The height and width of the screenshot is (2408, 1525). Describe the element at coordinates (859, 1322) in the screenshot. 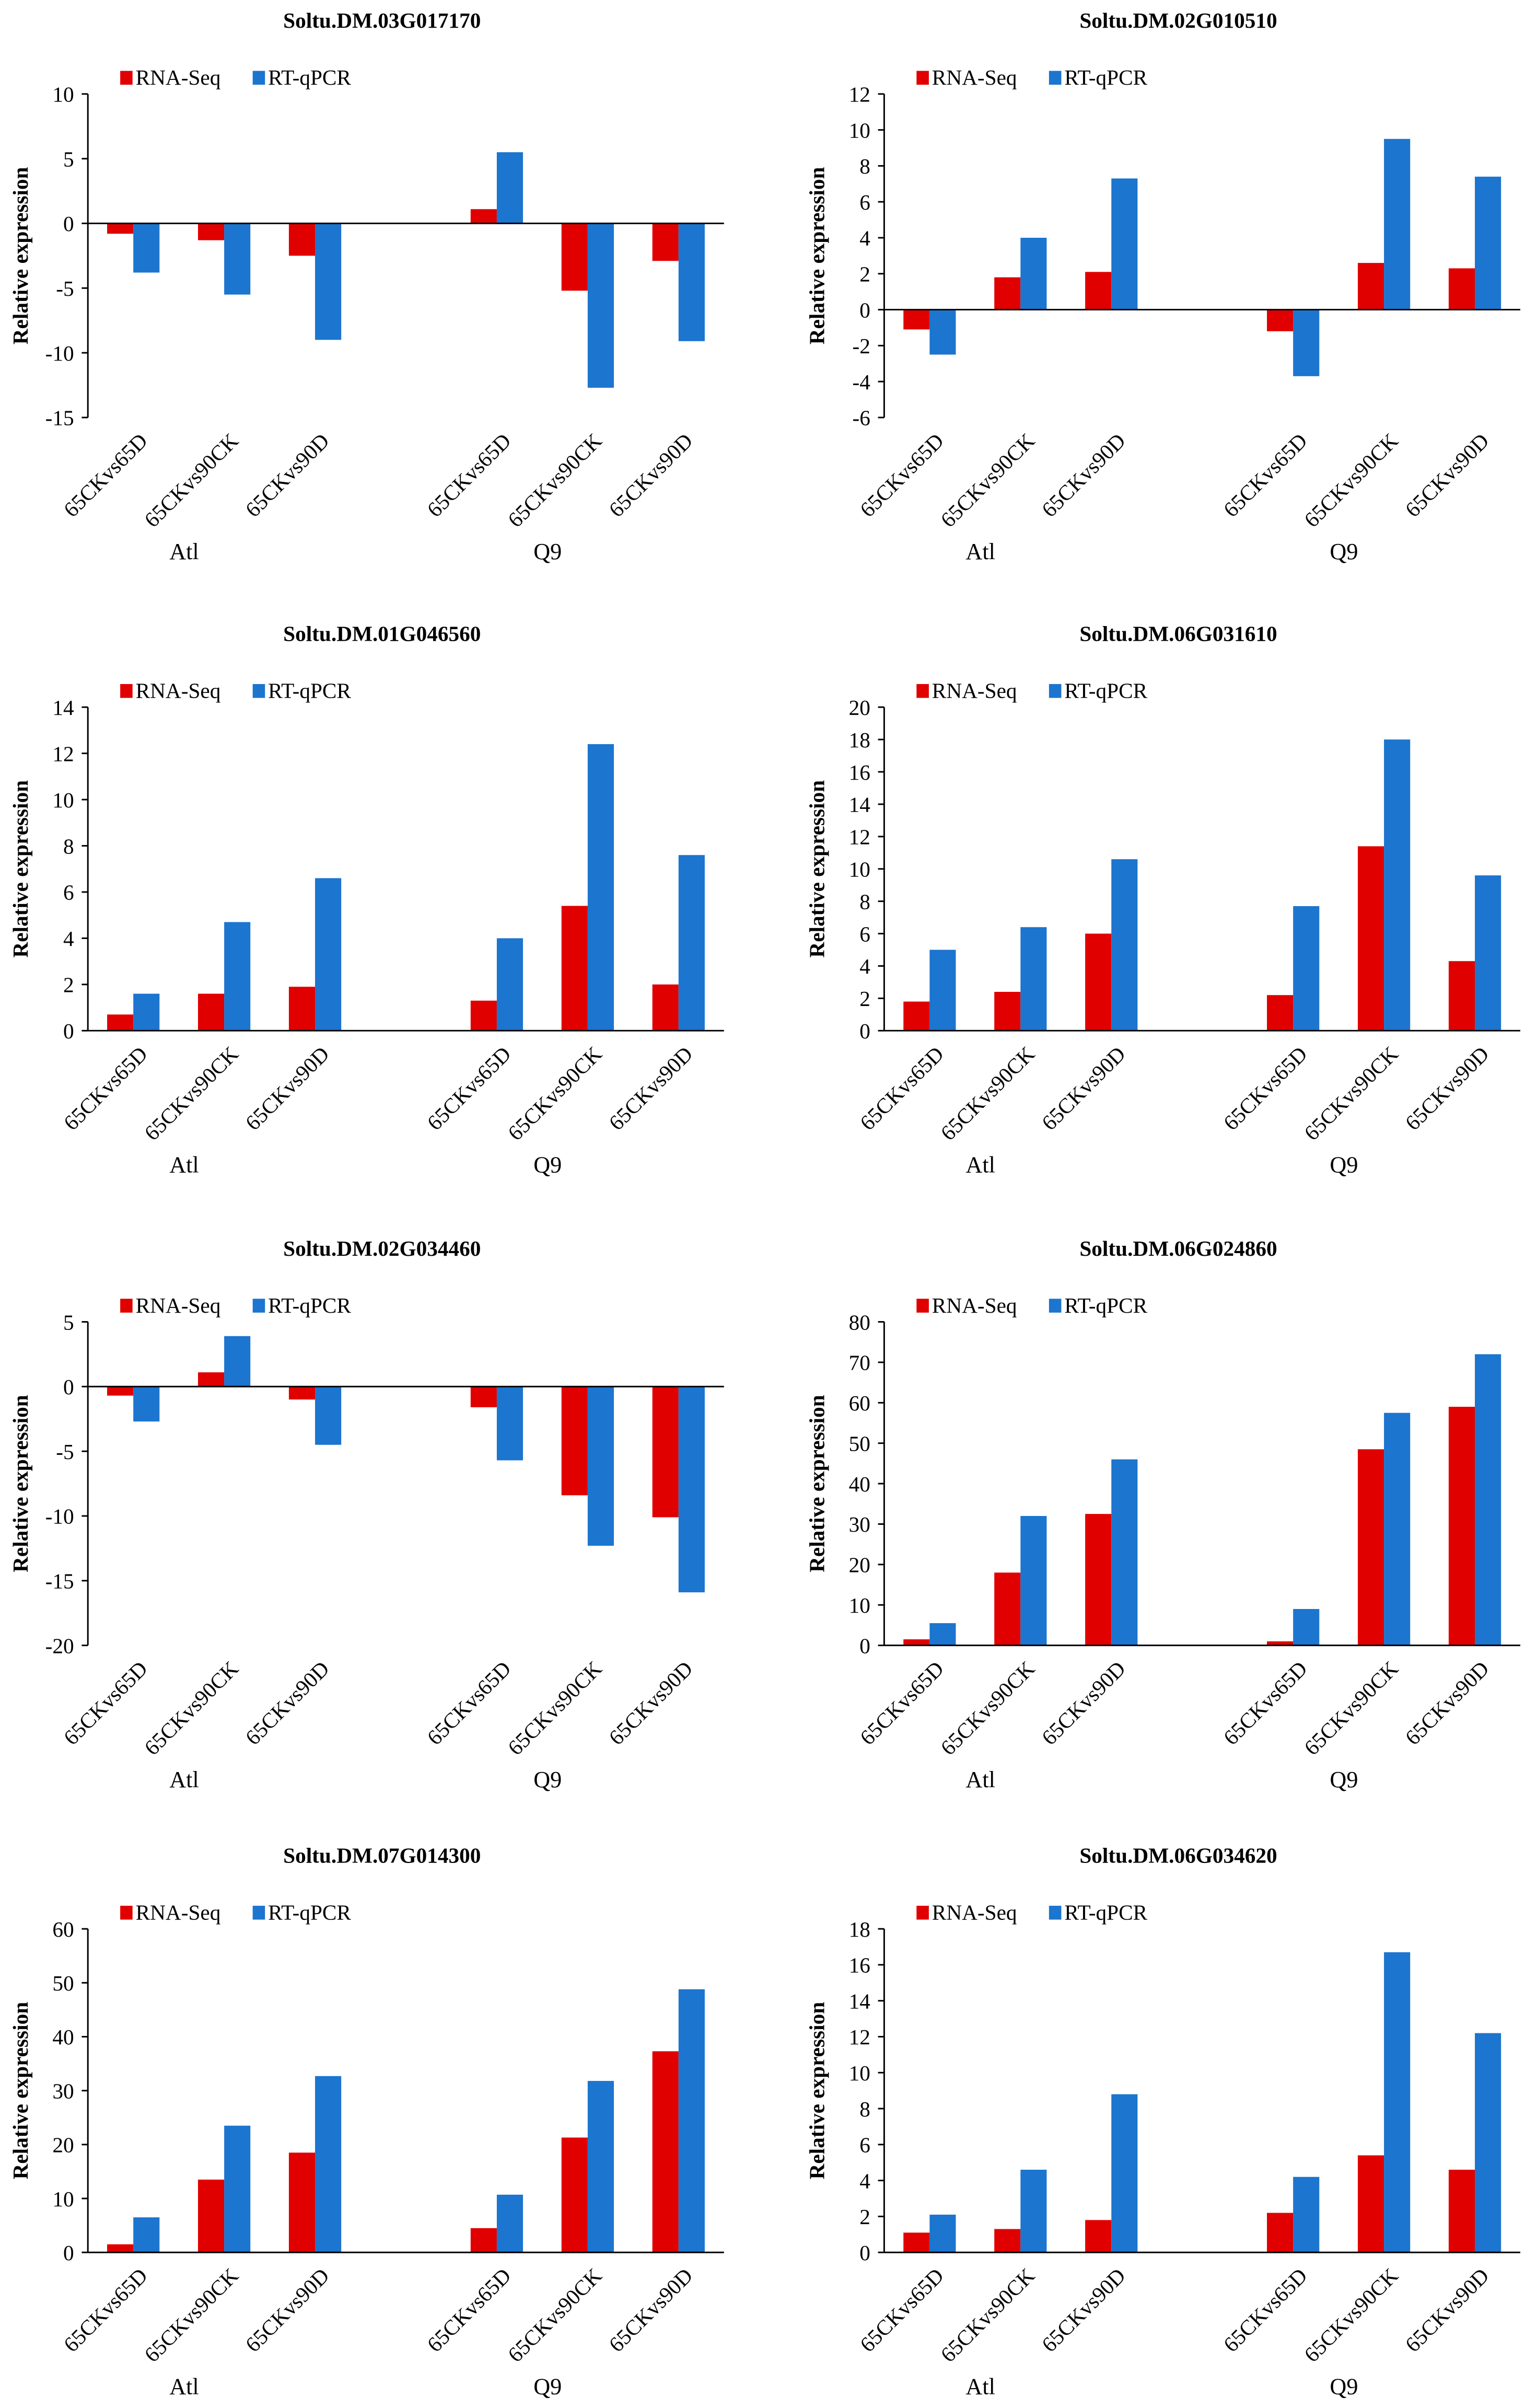

I see `y-tick-label: 80` at that location.